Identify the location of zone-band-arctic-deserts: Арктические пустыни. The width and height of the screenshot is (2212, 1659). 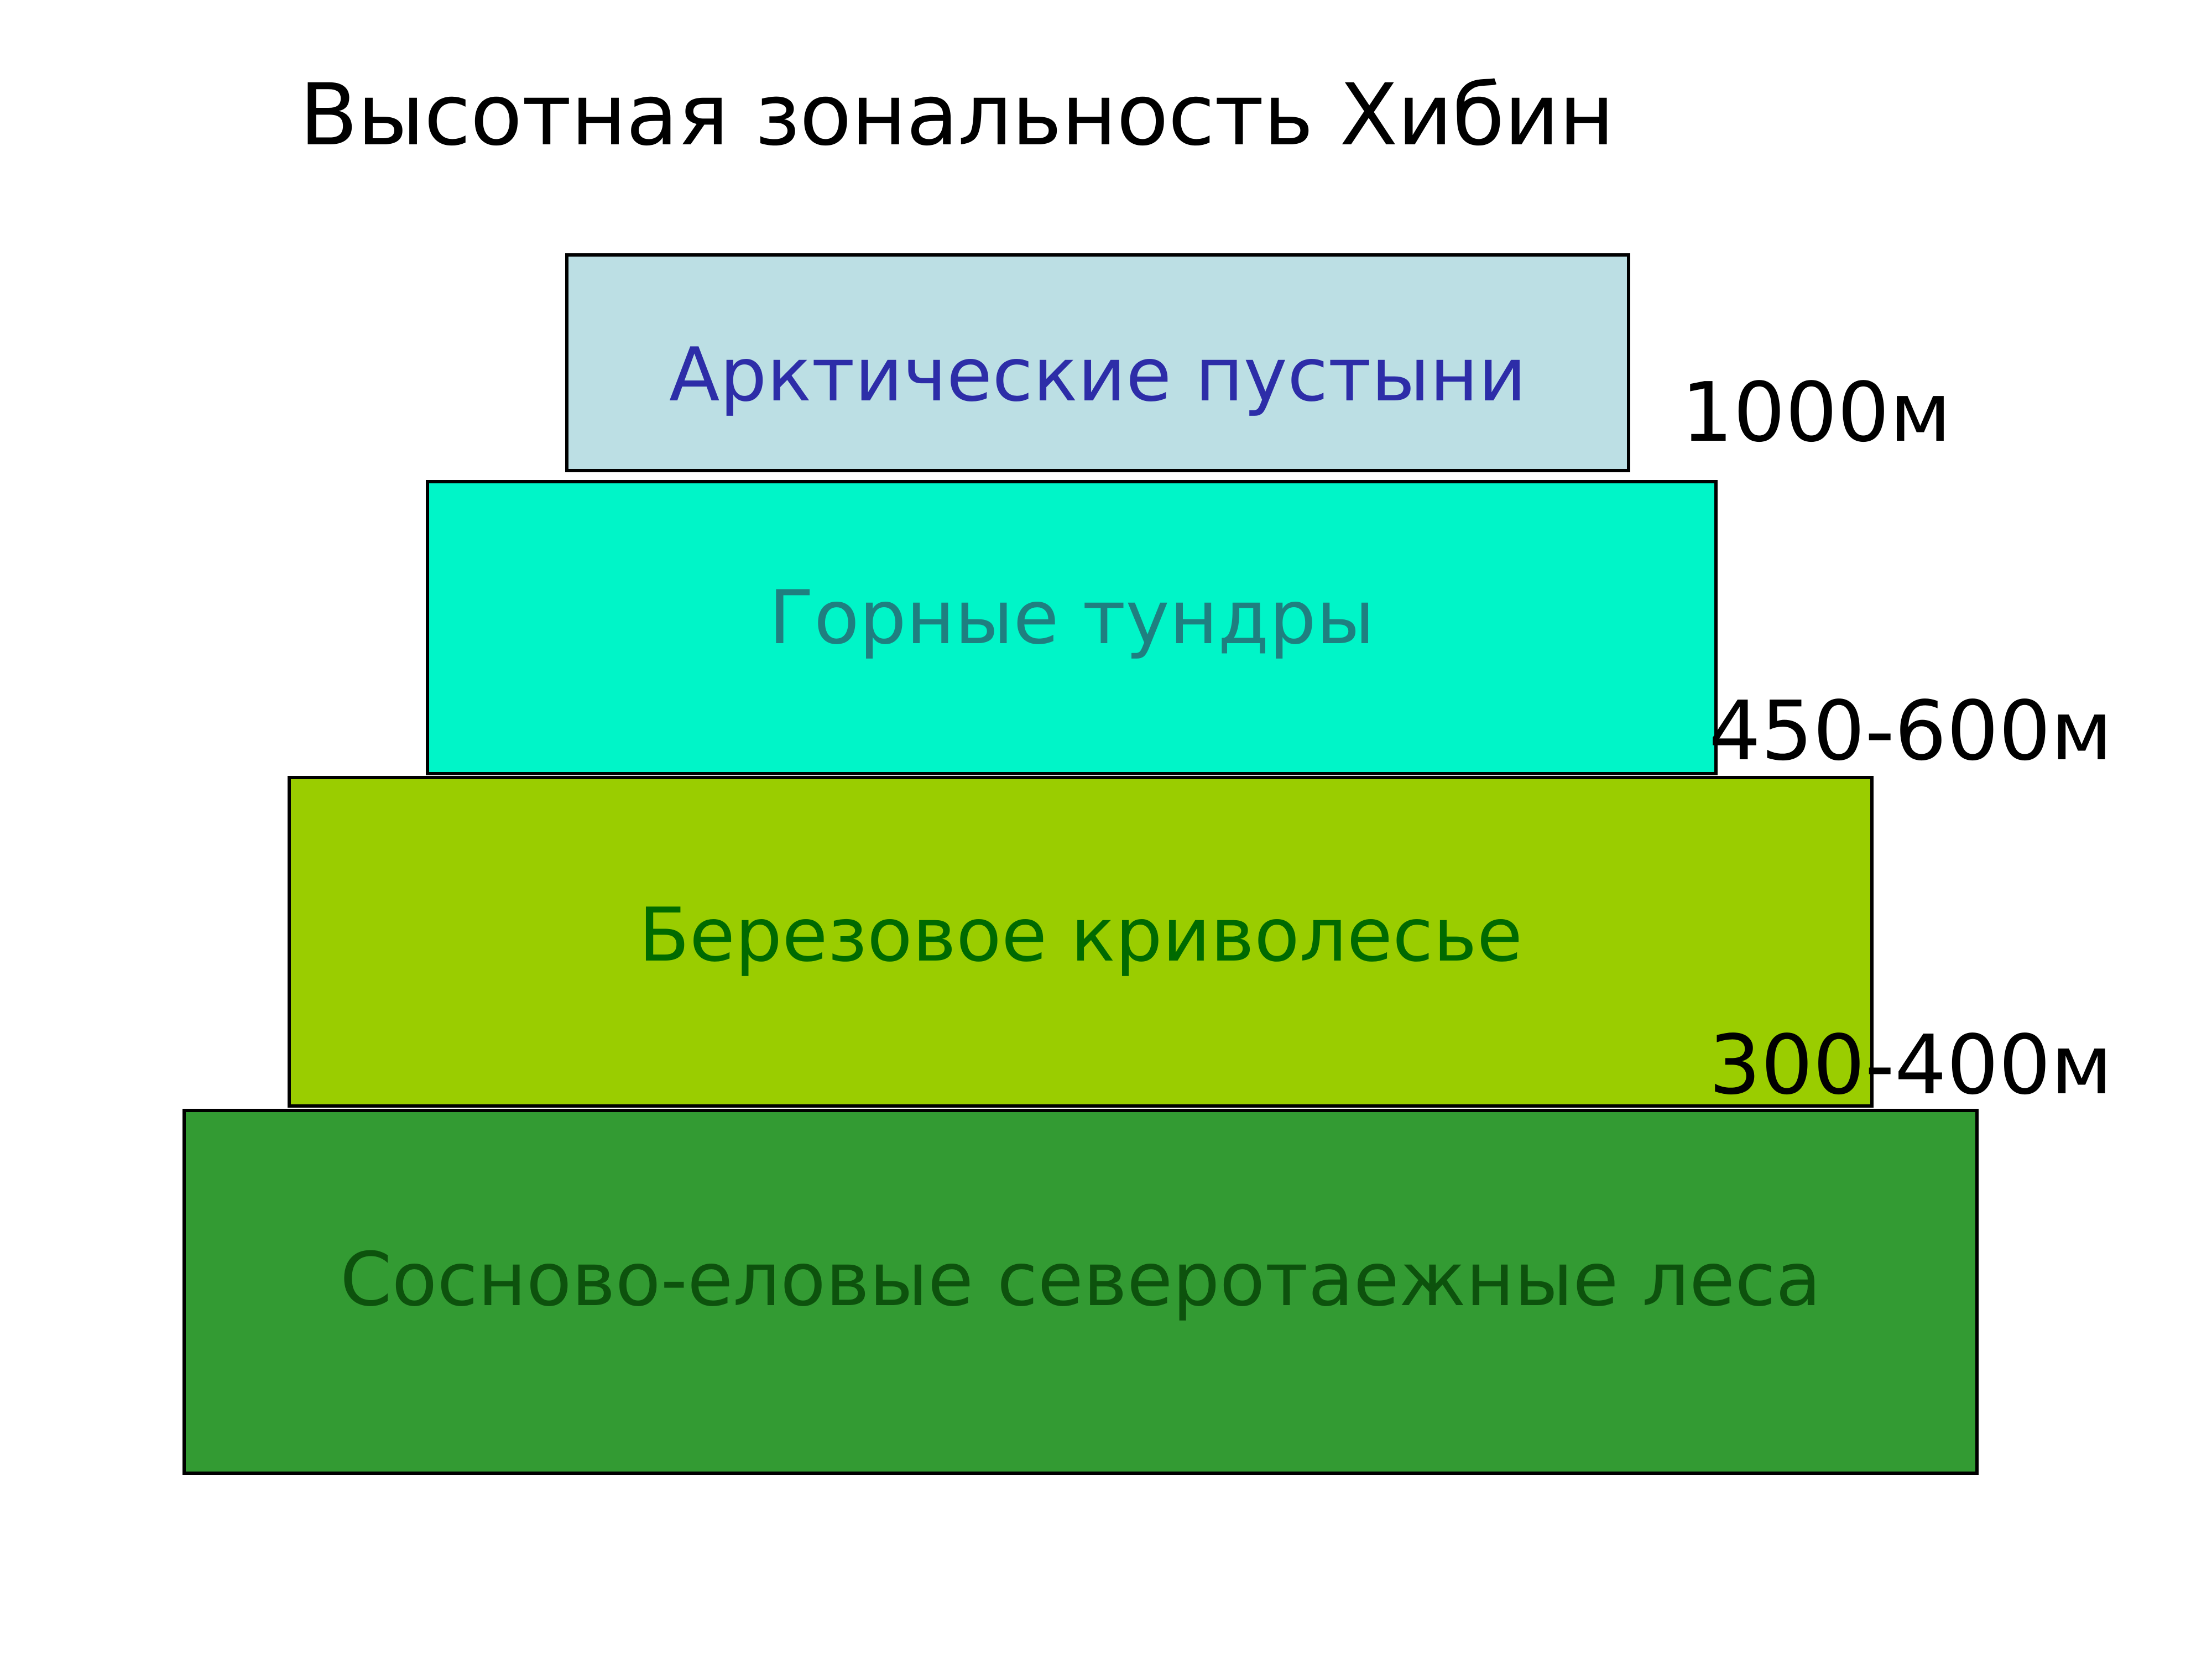
(1097, 362).